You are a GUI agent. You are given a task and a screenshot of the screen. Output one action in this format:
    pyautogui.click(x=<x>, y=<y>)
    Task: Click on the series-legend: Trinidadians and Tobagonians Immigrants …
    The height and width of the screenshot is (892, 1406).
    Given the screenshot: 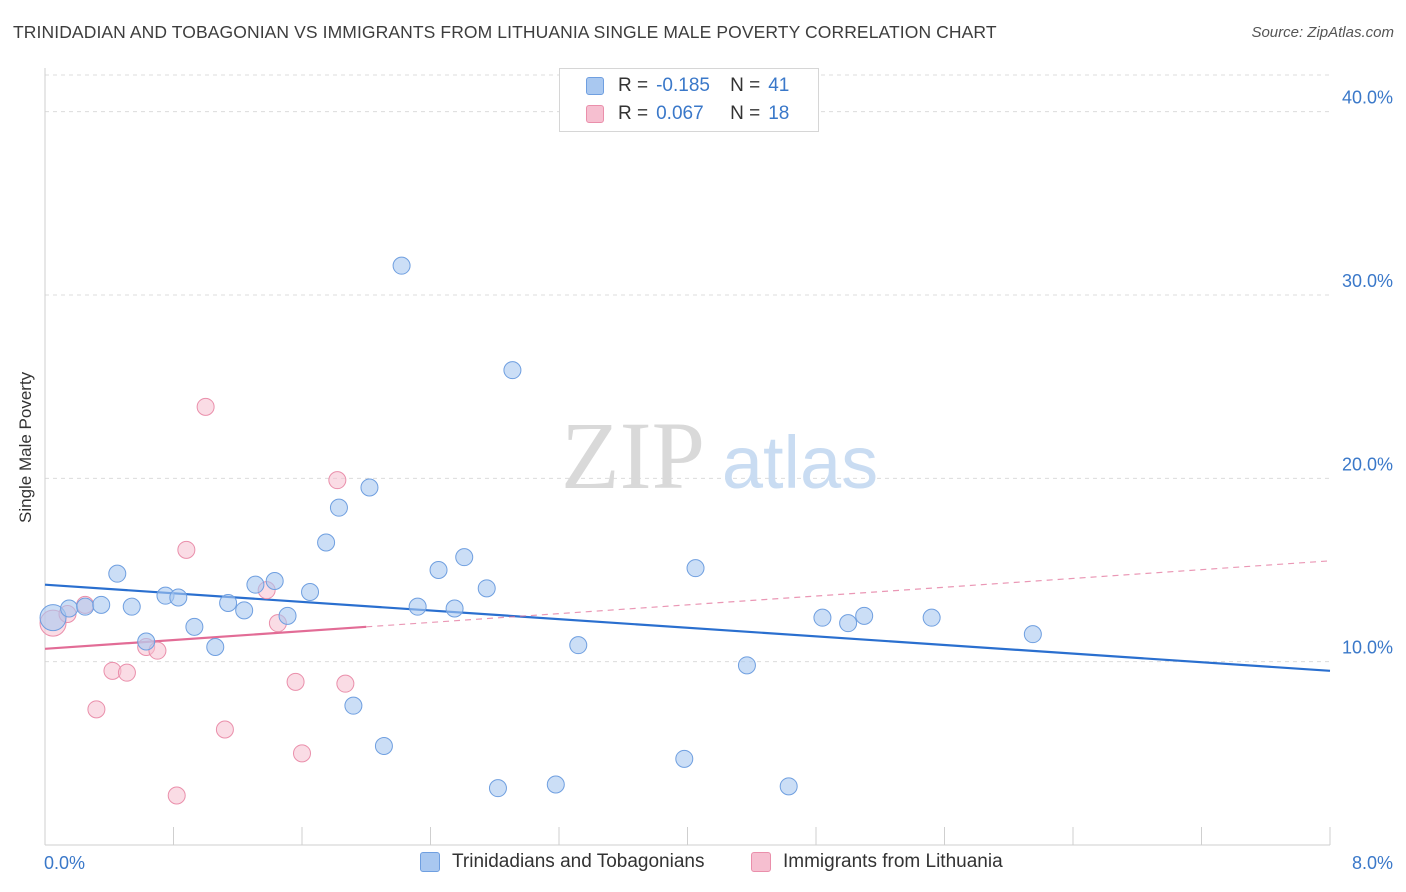 What is the action you would take?
    pyautogui.click(x=703, y=865)
    